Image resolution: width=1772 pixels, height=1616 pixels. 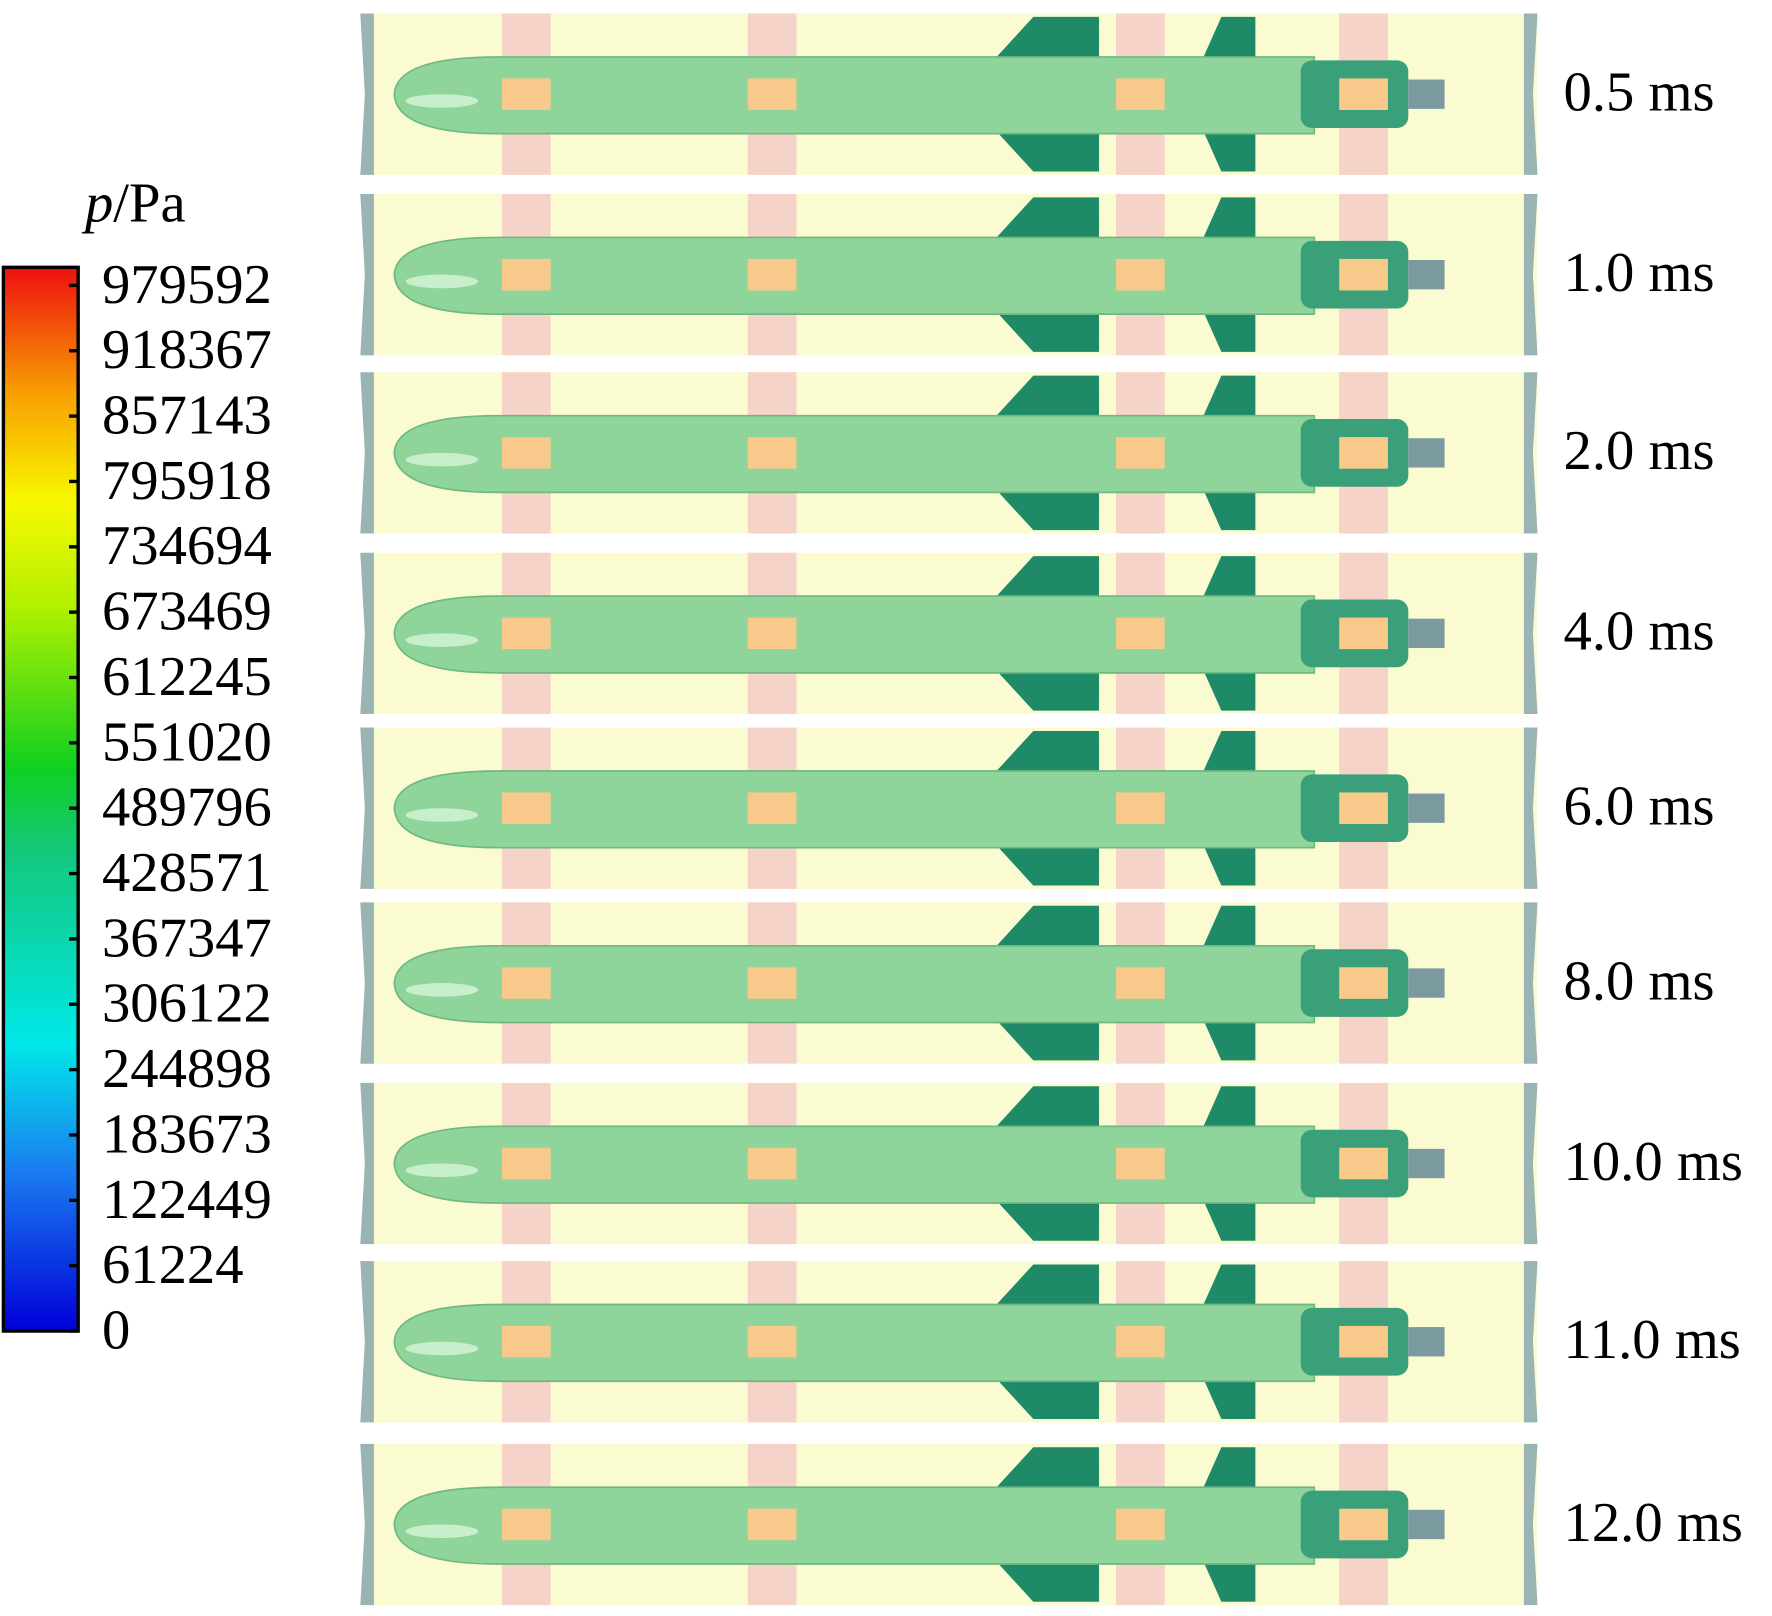 I want to click on symbol: p, so click(x=97, y=204).